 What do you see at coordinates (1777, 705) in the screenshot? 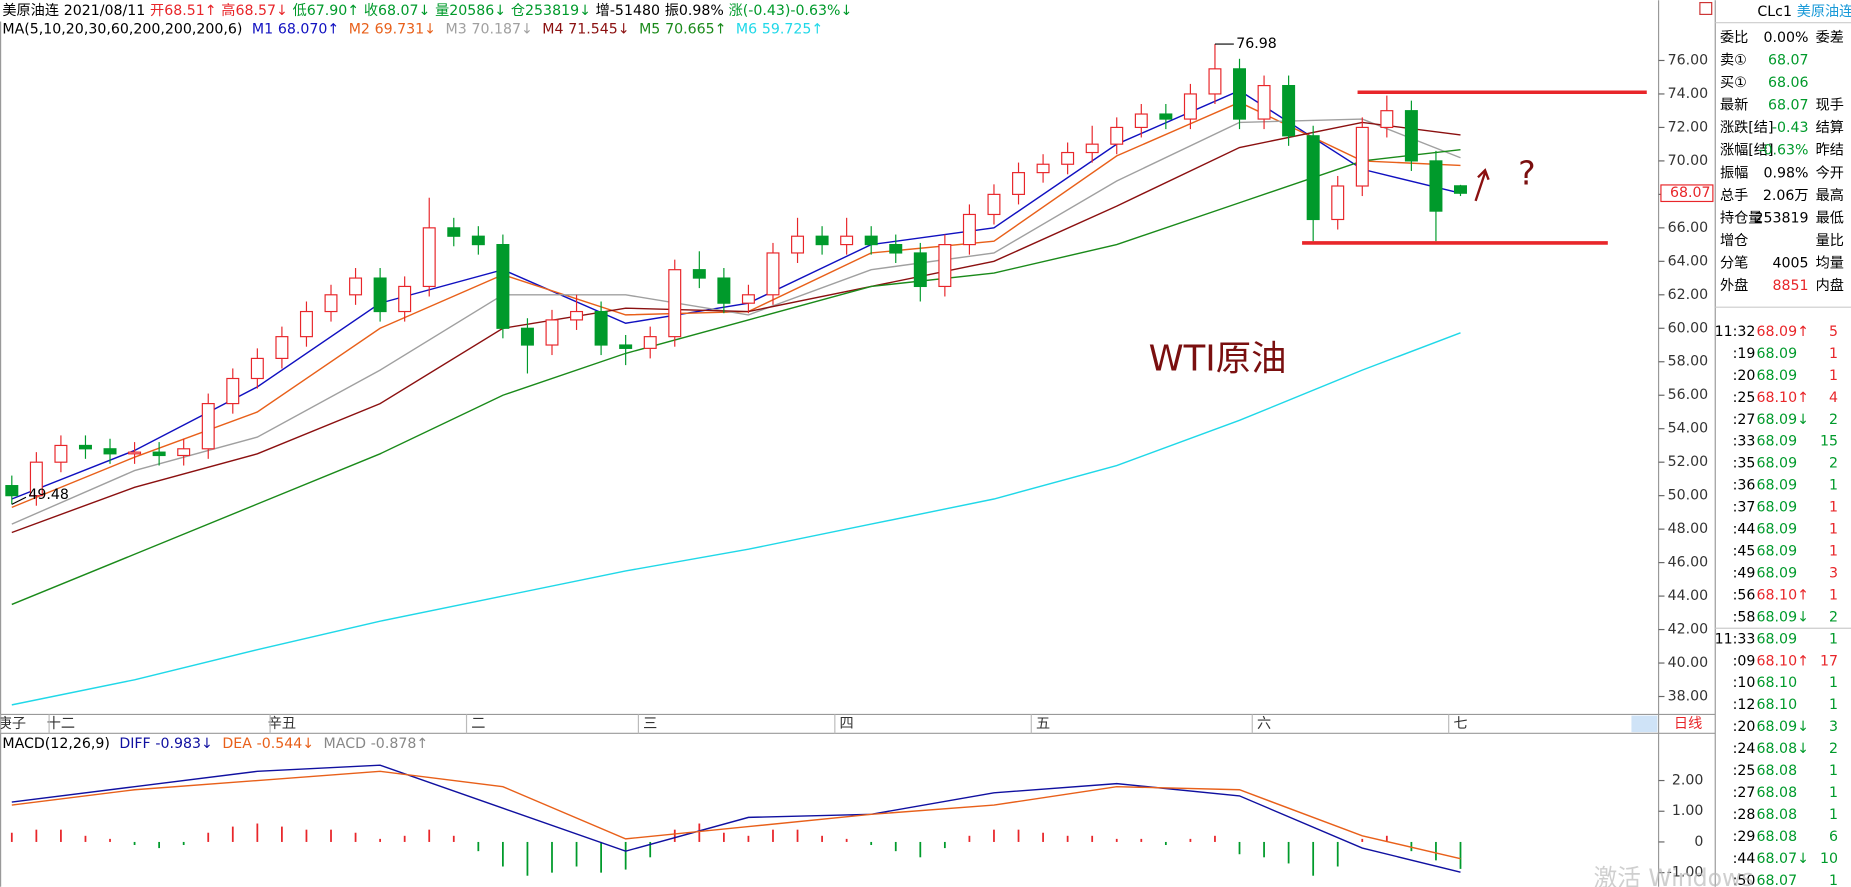
I see `trade-price: 68.10` at bounding box center [1777, 705].